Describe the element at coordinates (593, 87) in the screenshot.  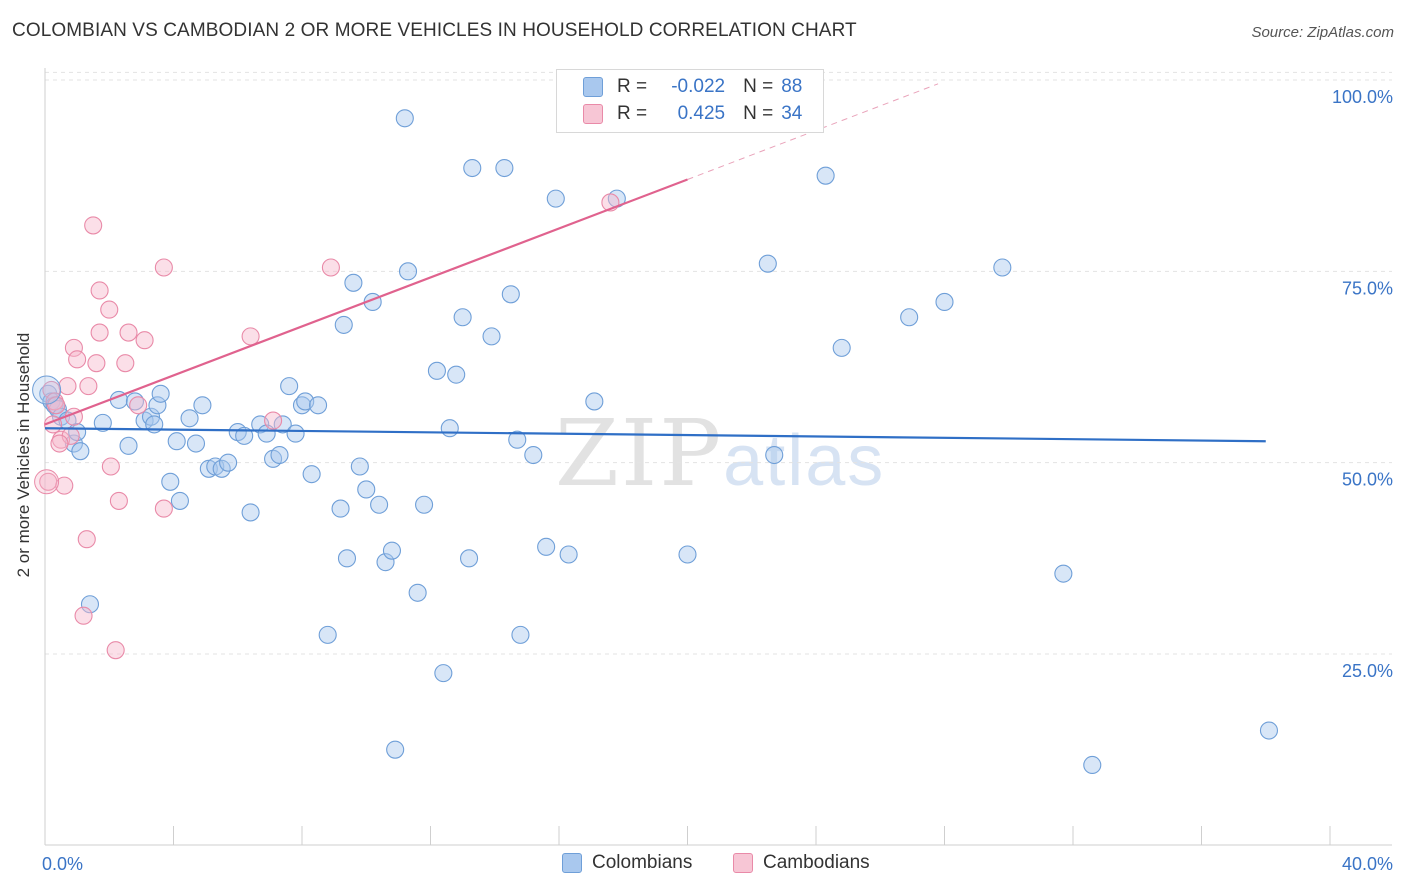
I see `colombians-swatch` at that location.